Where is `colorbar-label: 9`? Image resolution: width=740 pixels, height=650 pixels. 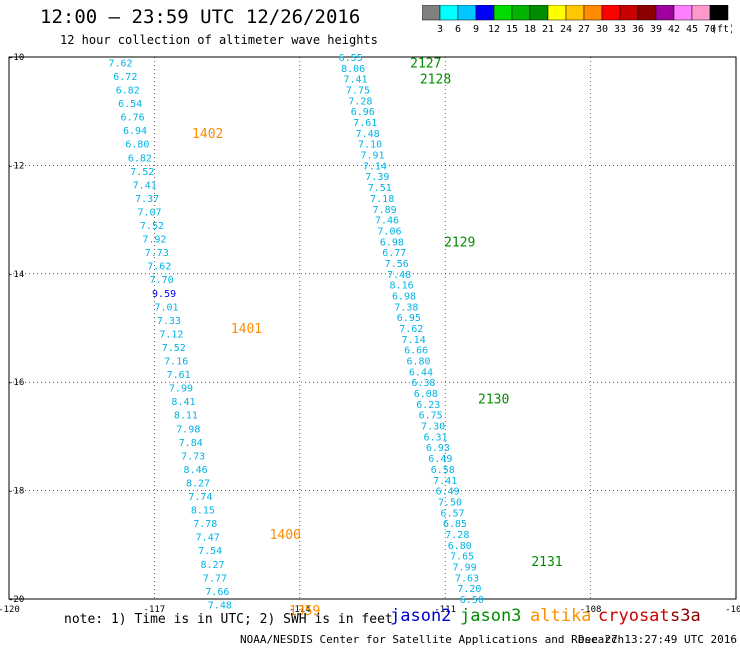 colorbar-label: 9 is located at coordinates (476, 29).